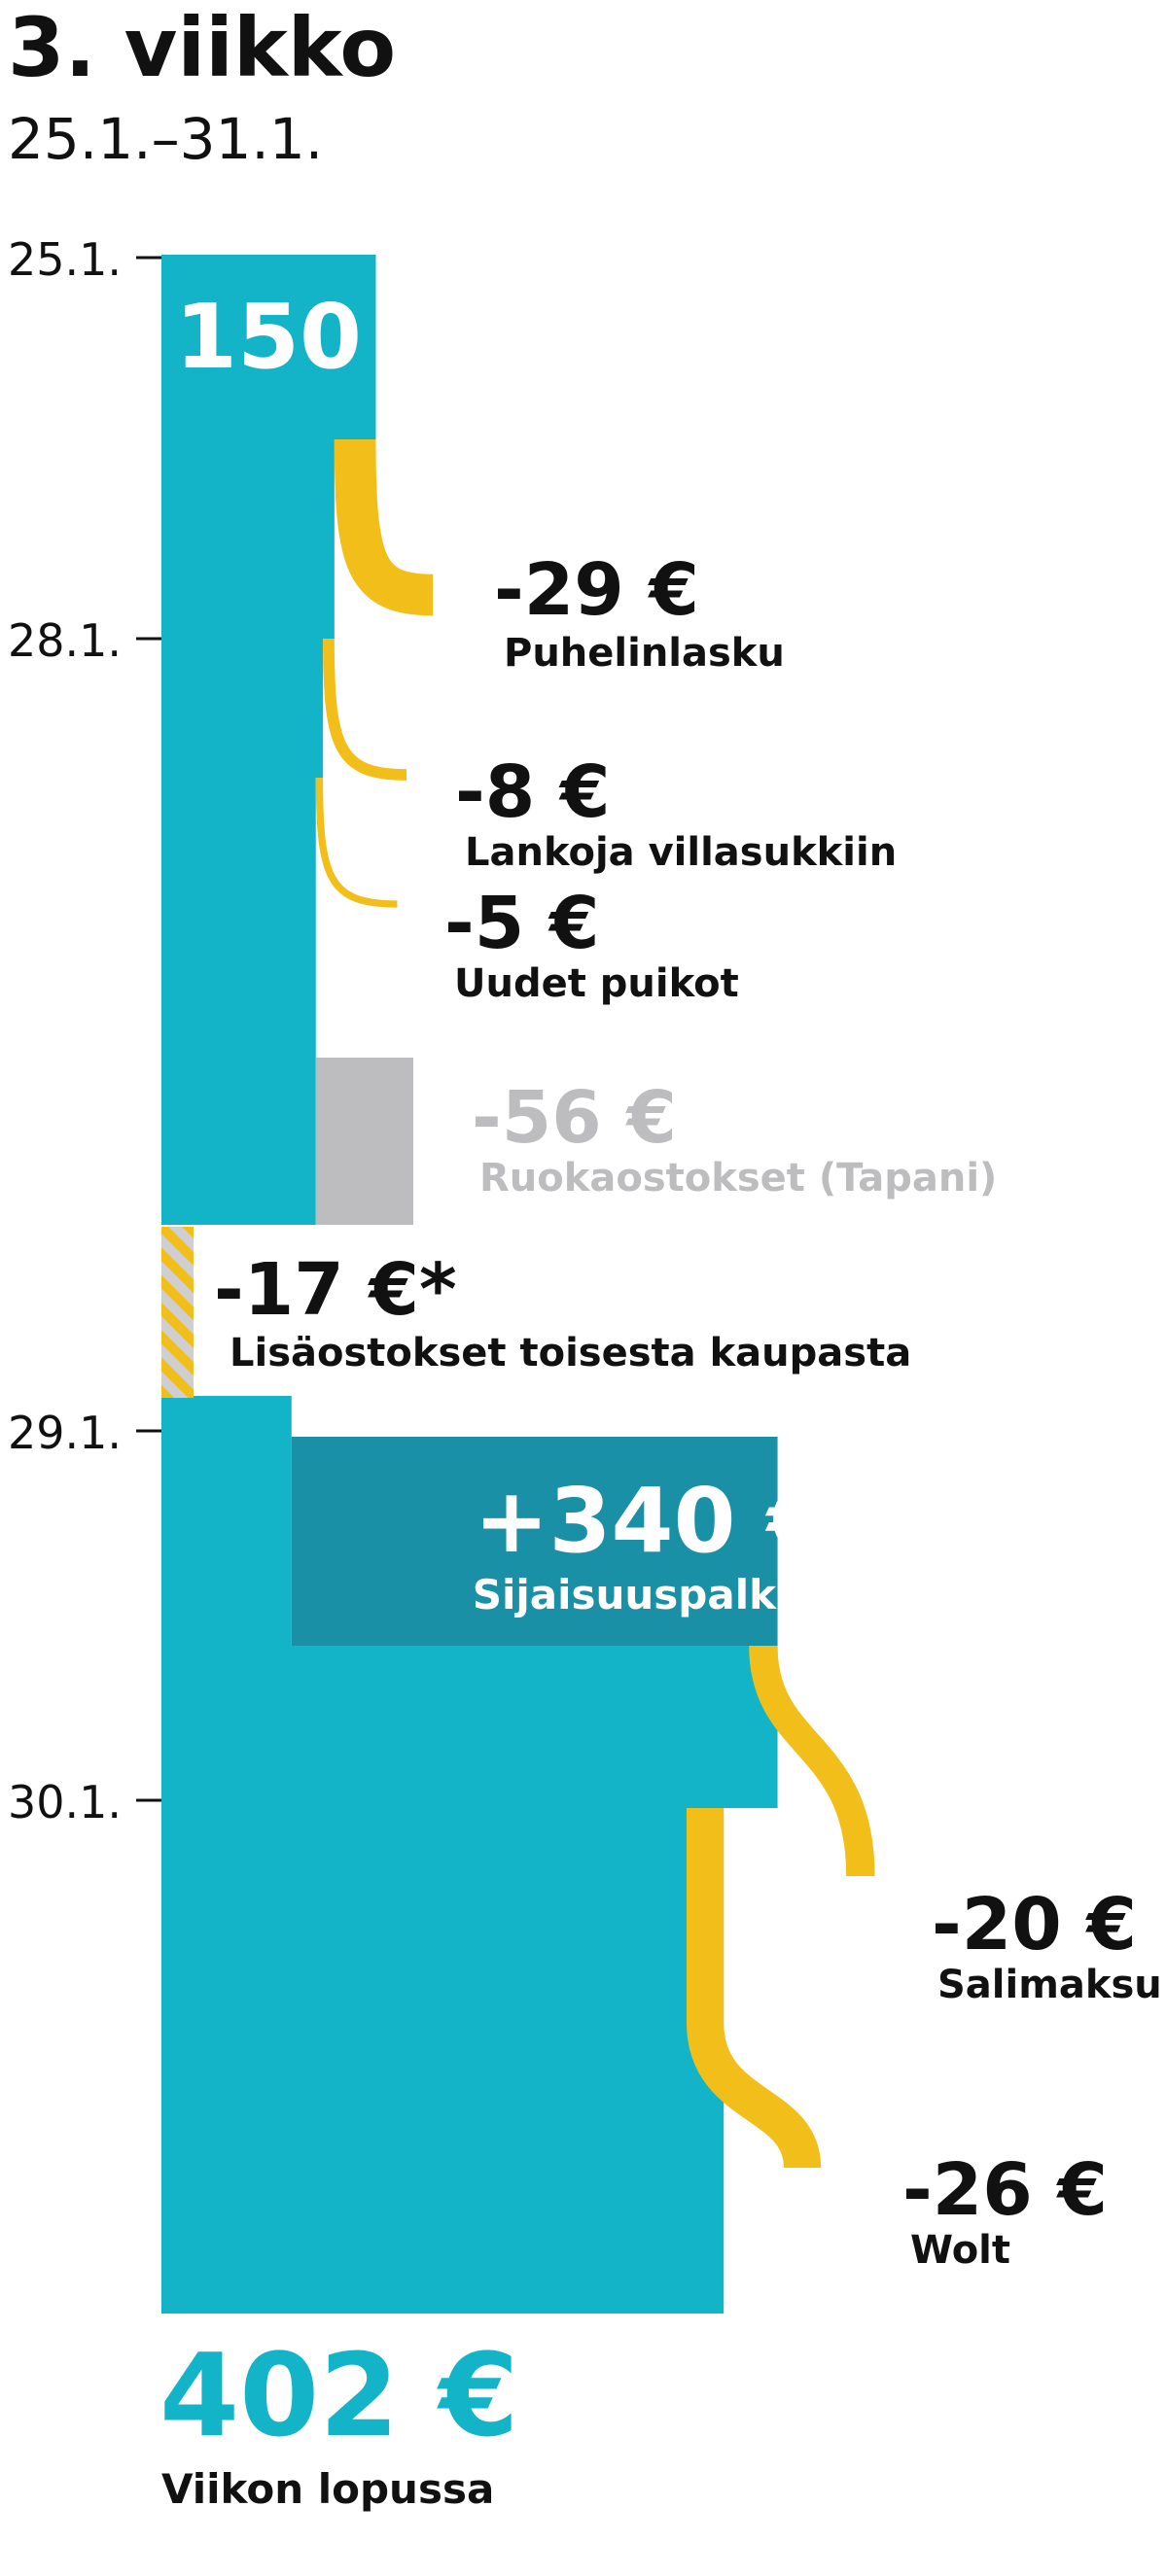  Describe the element at coordinates (1005, 2190) in the screenshot. I see `event-amount: -26 €` at that location.